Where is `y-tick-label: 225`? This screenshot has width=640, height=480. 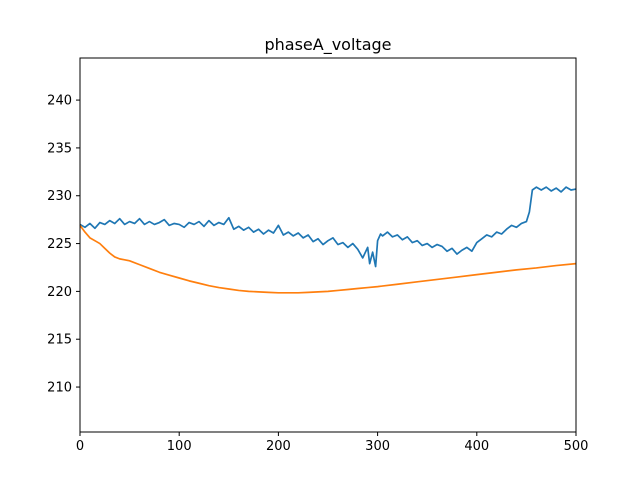
y-tick-label: 225 is located at coordinates (59, 244).